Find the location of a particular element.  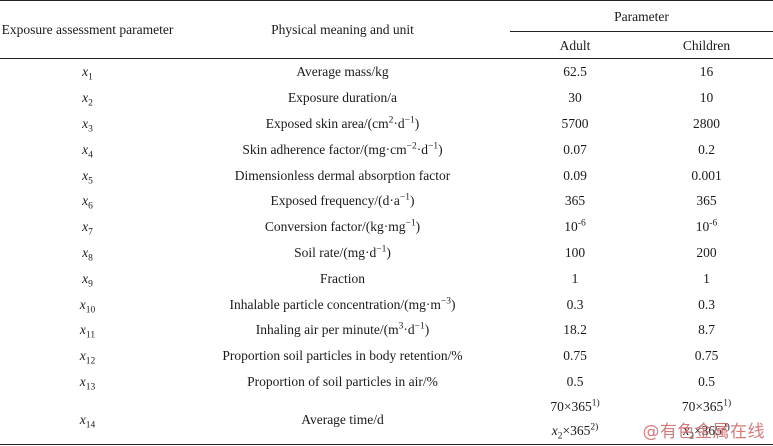

children-value: 0.75 is located at coordinates (706, 356).